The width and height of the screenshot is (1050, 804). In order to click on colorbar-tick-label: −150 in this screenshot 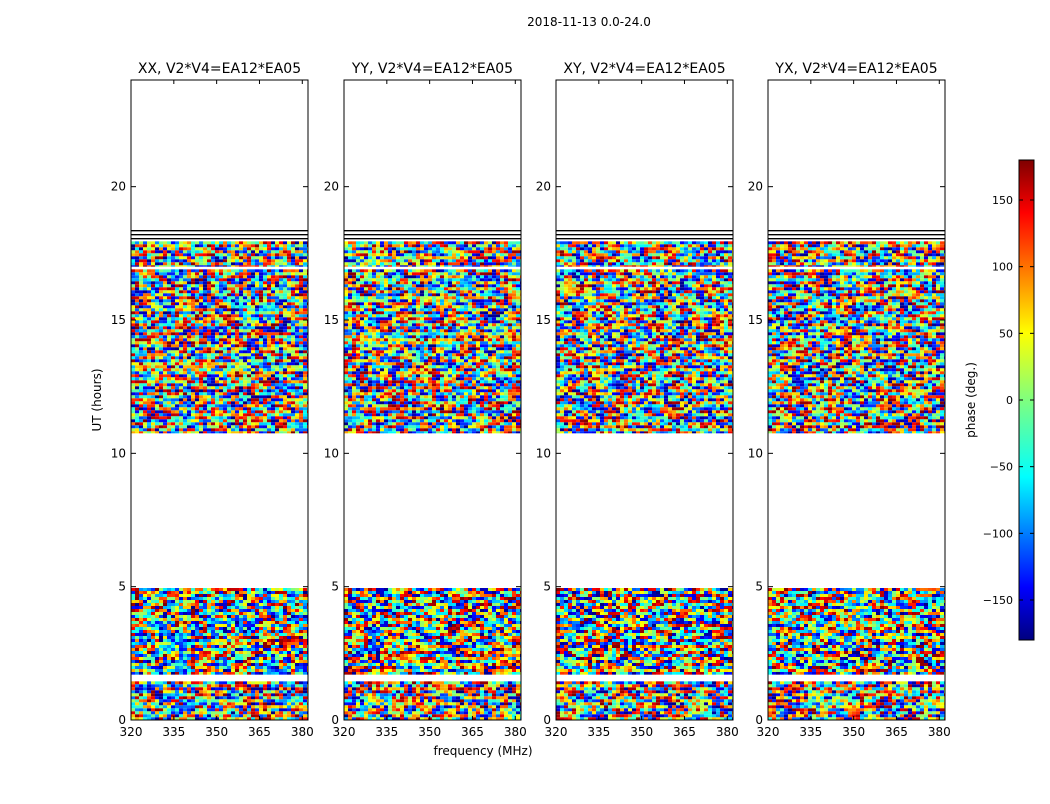, I will do `click(998, 600)`.